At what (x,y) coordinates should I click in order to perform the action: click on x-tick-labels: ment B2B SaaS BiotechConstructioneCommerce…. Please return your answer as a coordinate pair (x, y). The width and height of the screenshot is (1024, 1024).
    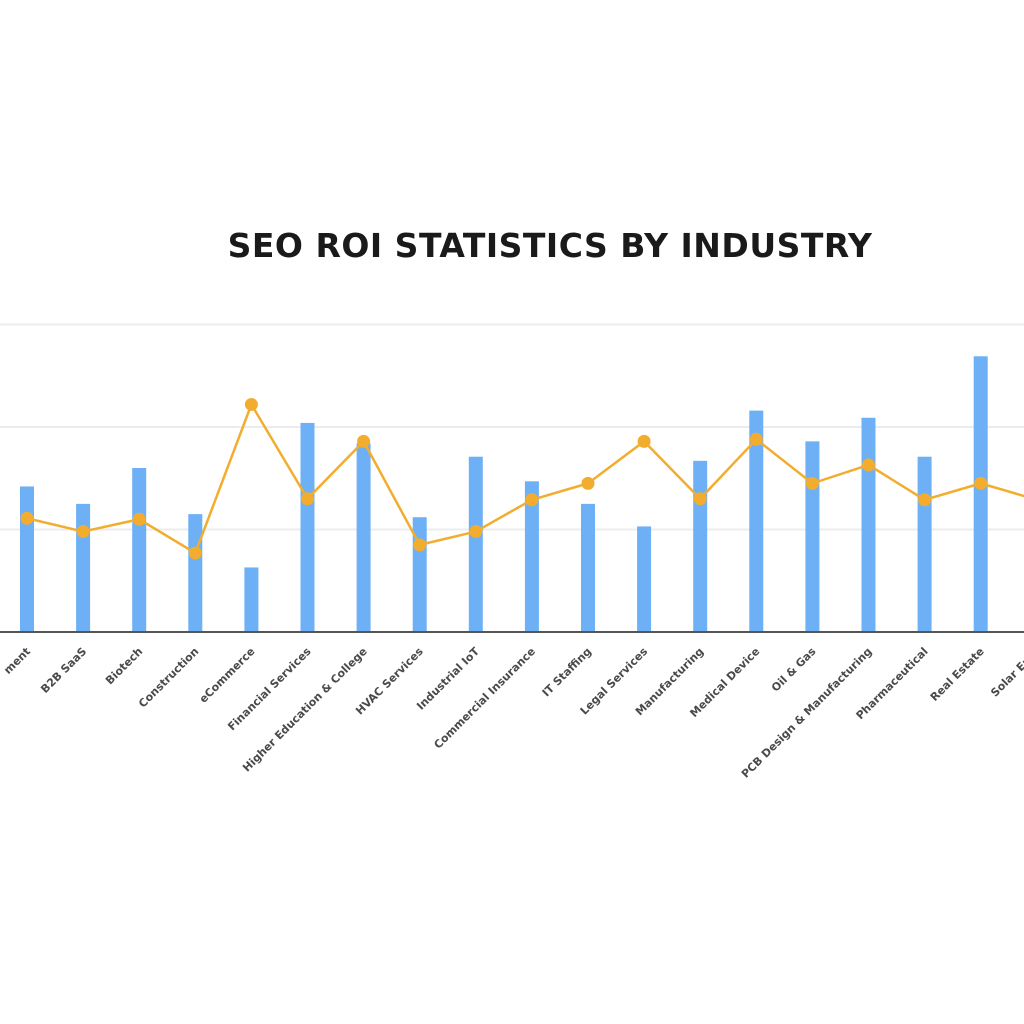
    Looking at the image, I should click on (512, 713).